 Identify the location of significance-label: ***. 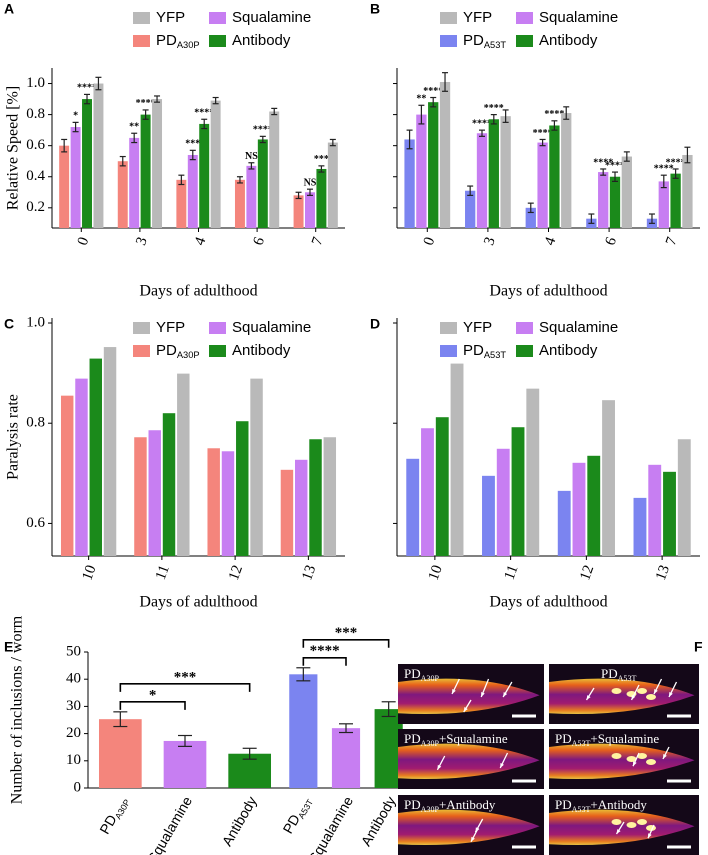
(192, 144).